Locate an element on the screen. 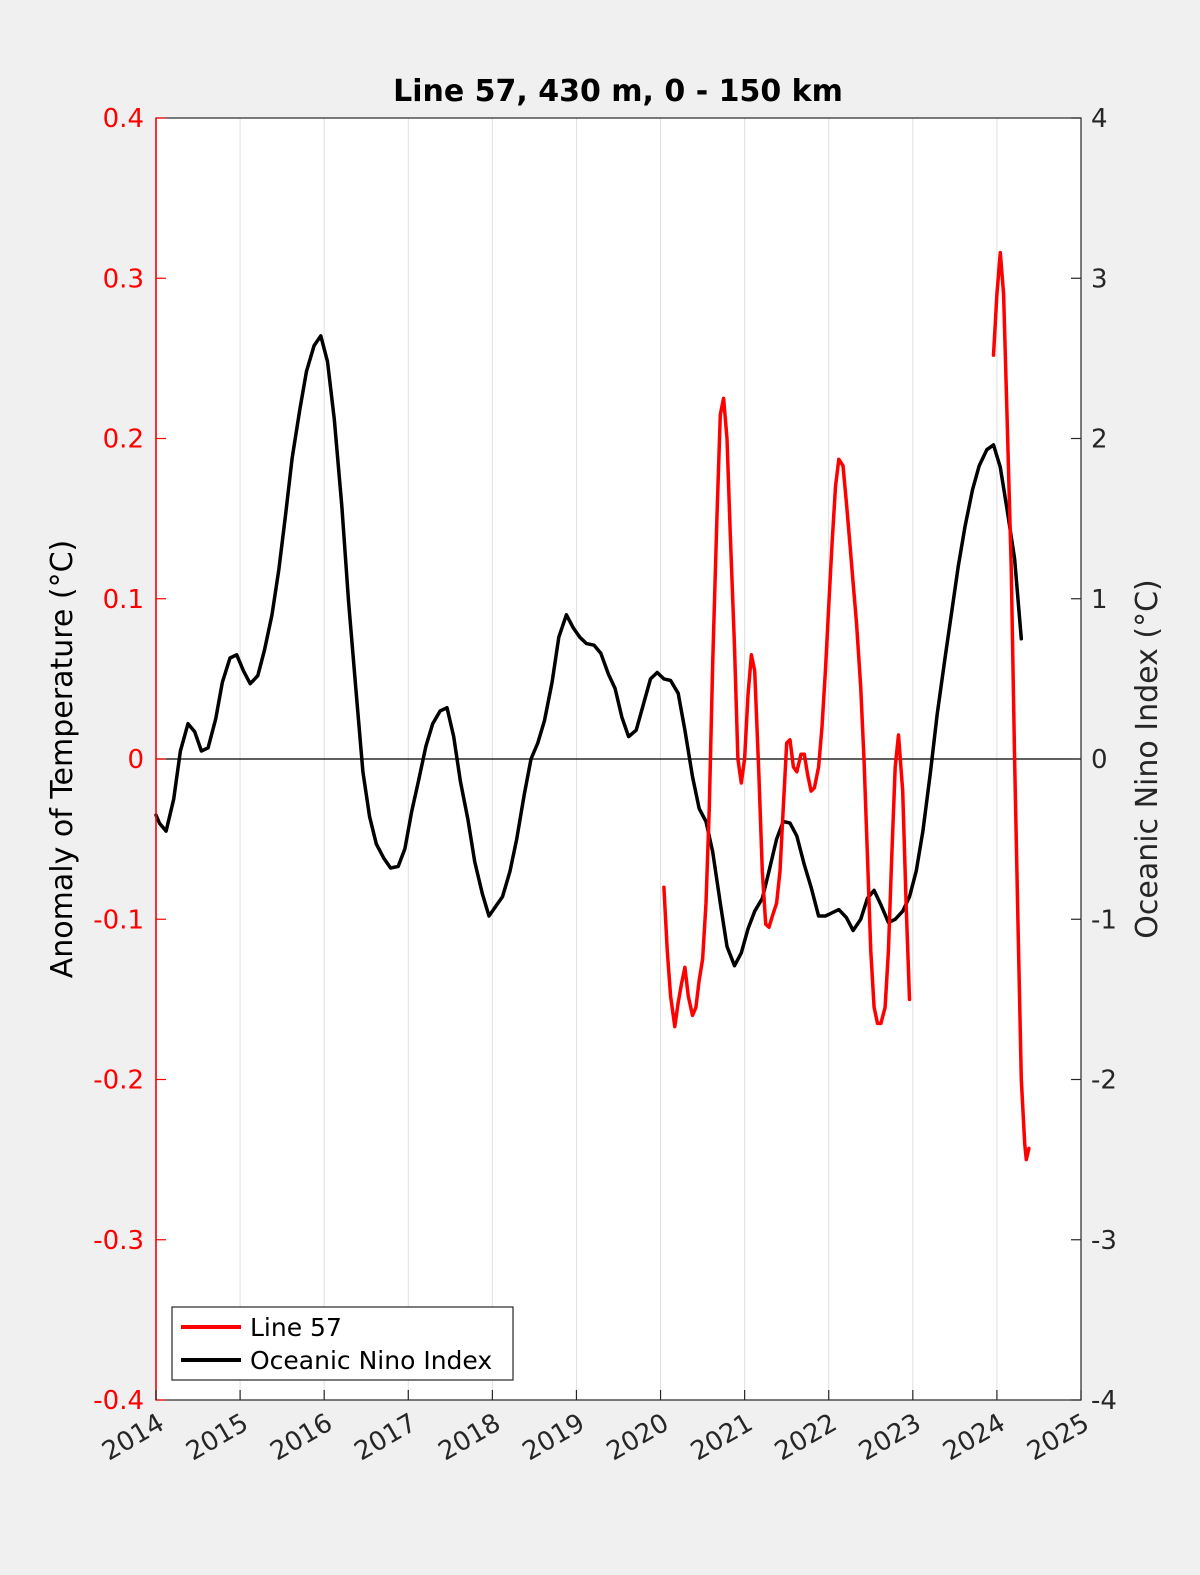  x-tick-label: 2017 is located at coordinates (385, 1437).